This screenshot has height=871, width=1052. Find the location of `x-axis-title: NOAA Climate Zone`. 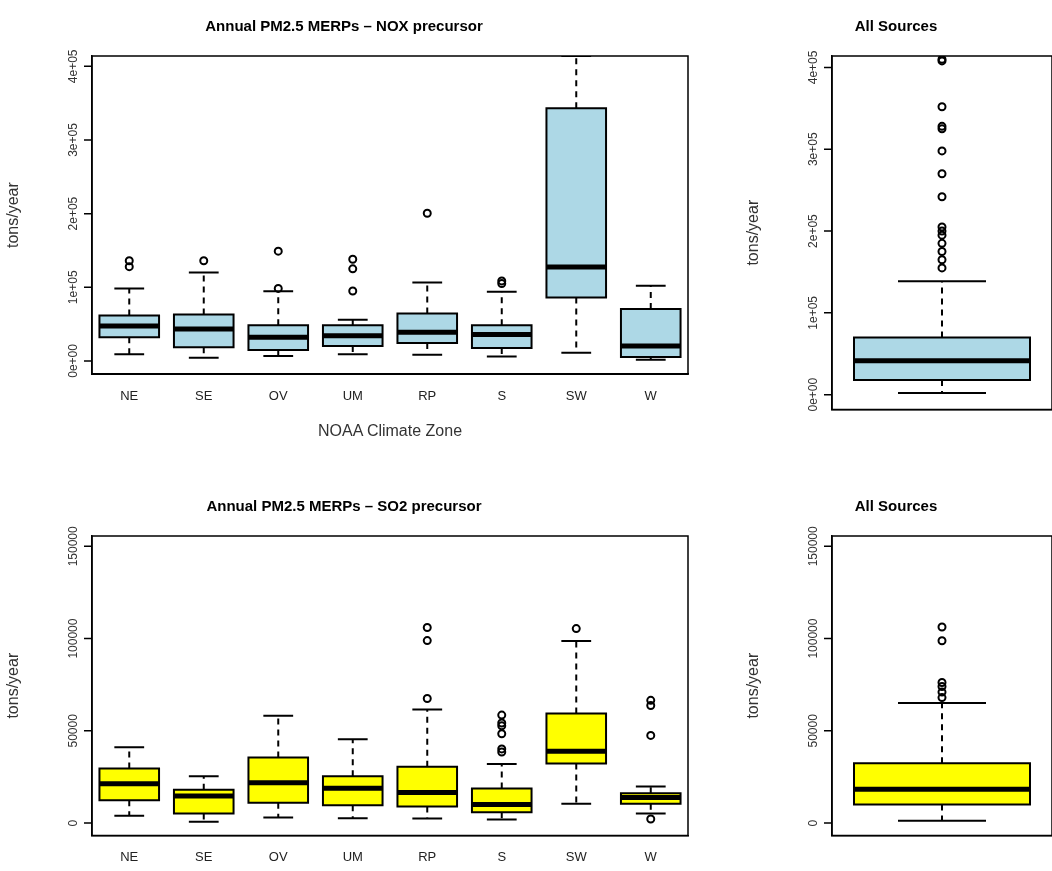

x-axis-title: NOAA Climate Zone is located at coordinates (390, 430).